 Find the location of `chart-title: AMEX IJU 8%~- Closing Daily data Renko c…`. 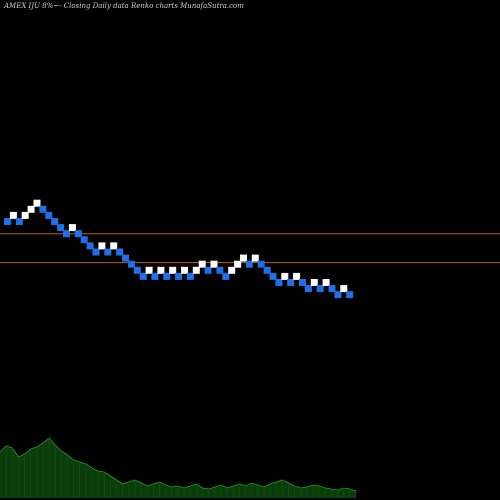

chart-title: AMEX IJU 8%~- Closing Daily data Renko c… is located at coordinates (124, 6).